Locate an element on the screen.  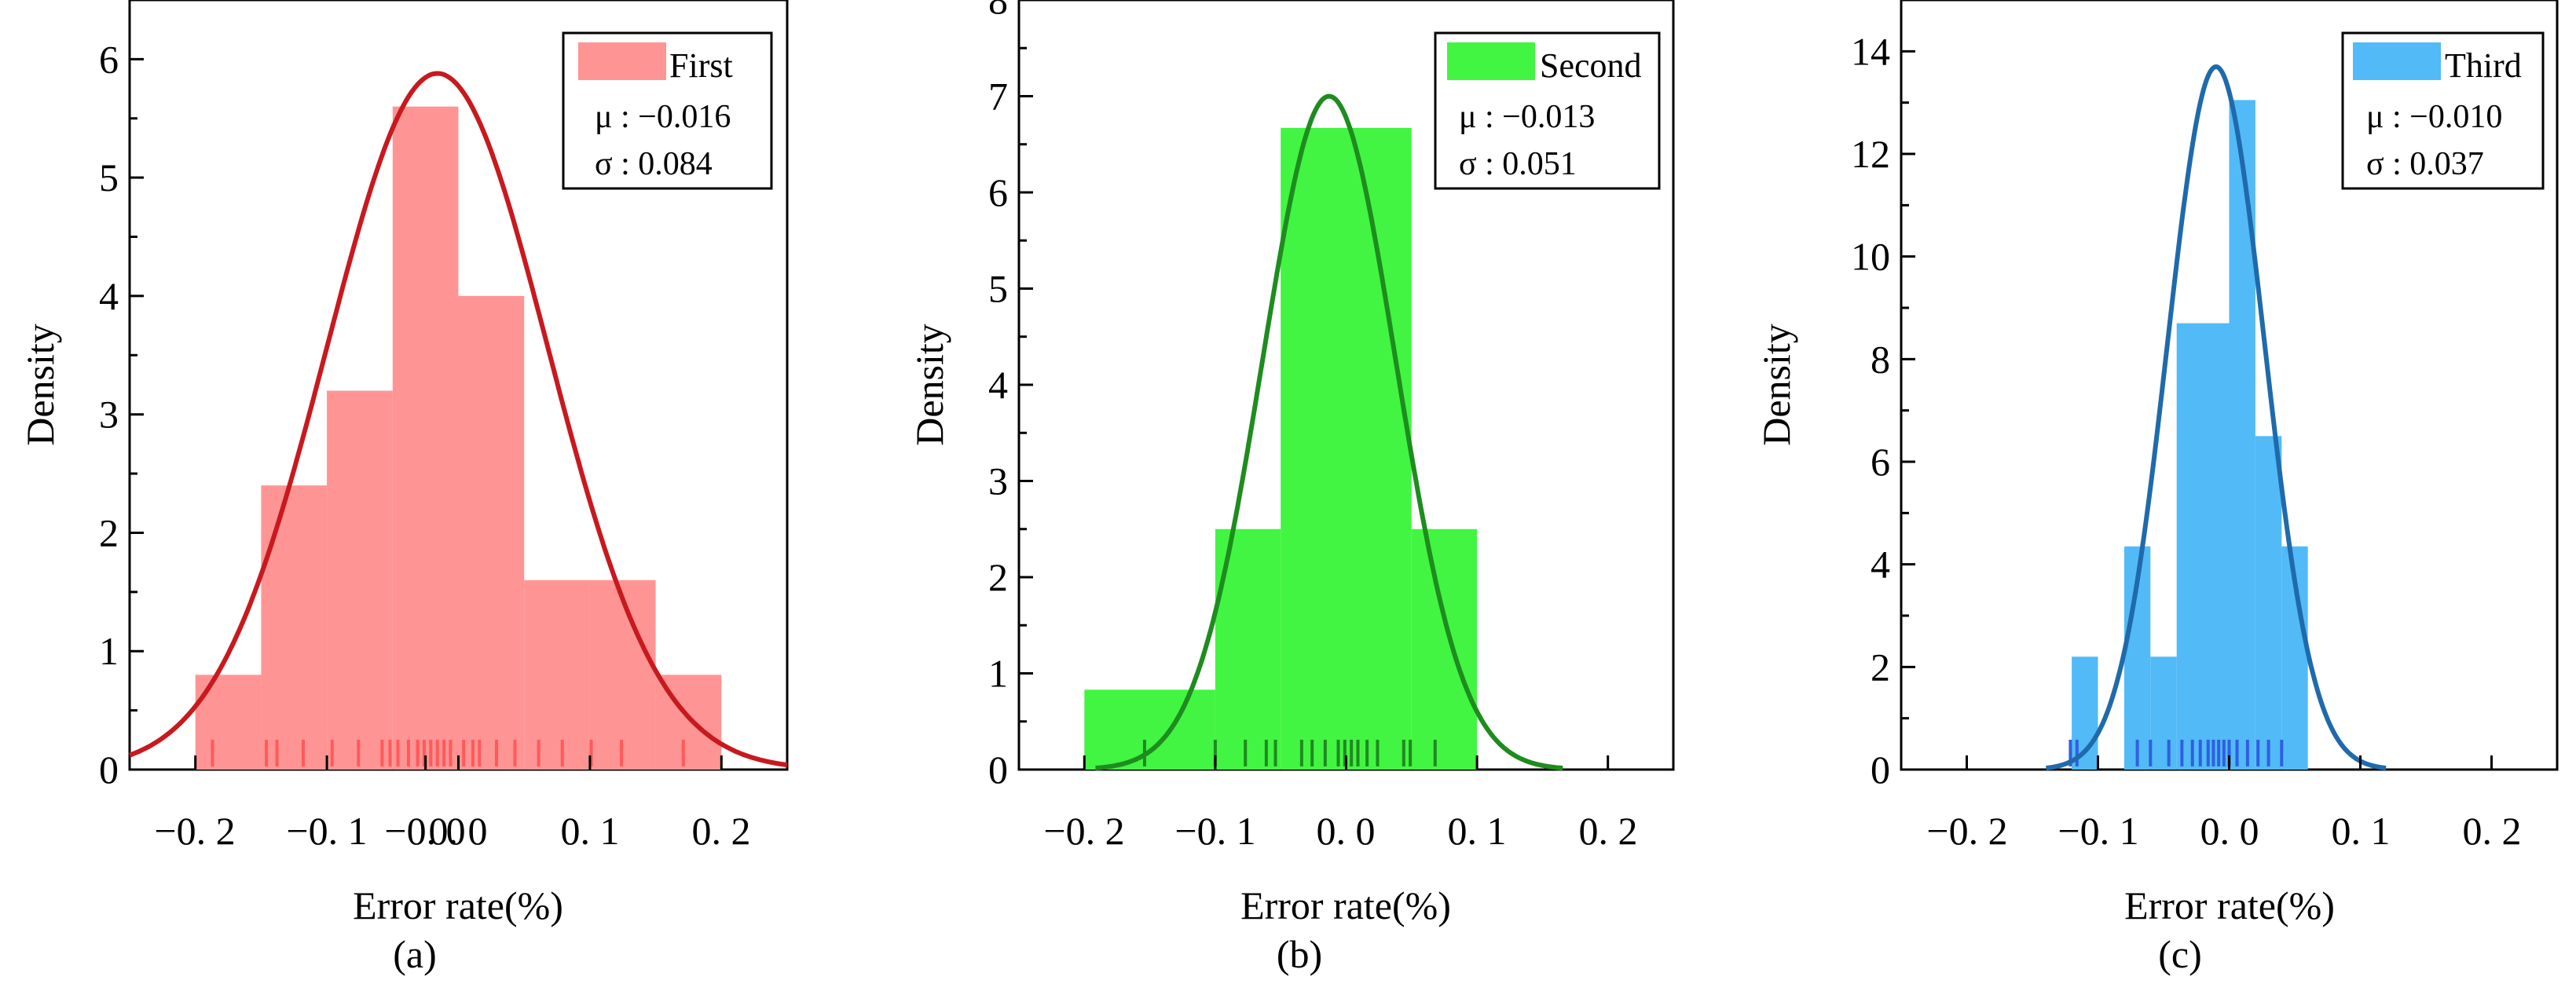
panel-caption: (c) is located at coordinates (2180, 954).